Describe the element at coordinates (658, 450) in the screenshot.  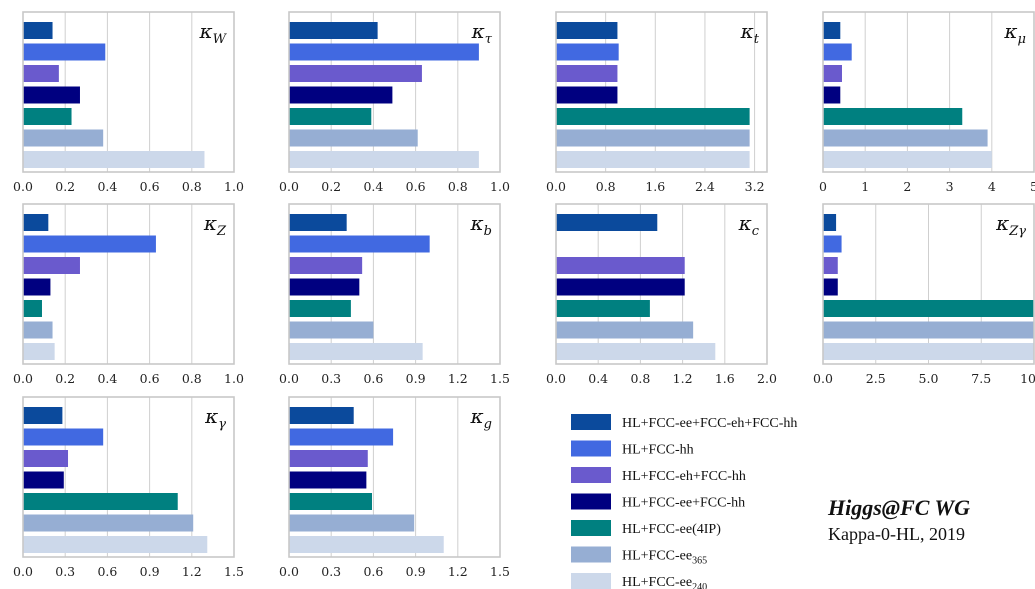
I see `legend-entry: HL+FCC-hh` at that location.